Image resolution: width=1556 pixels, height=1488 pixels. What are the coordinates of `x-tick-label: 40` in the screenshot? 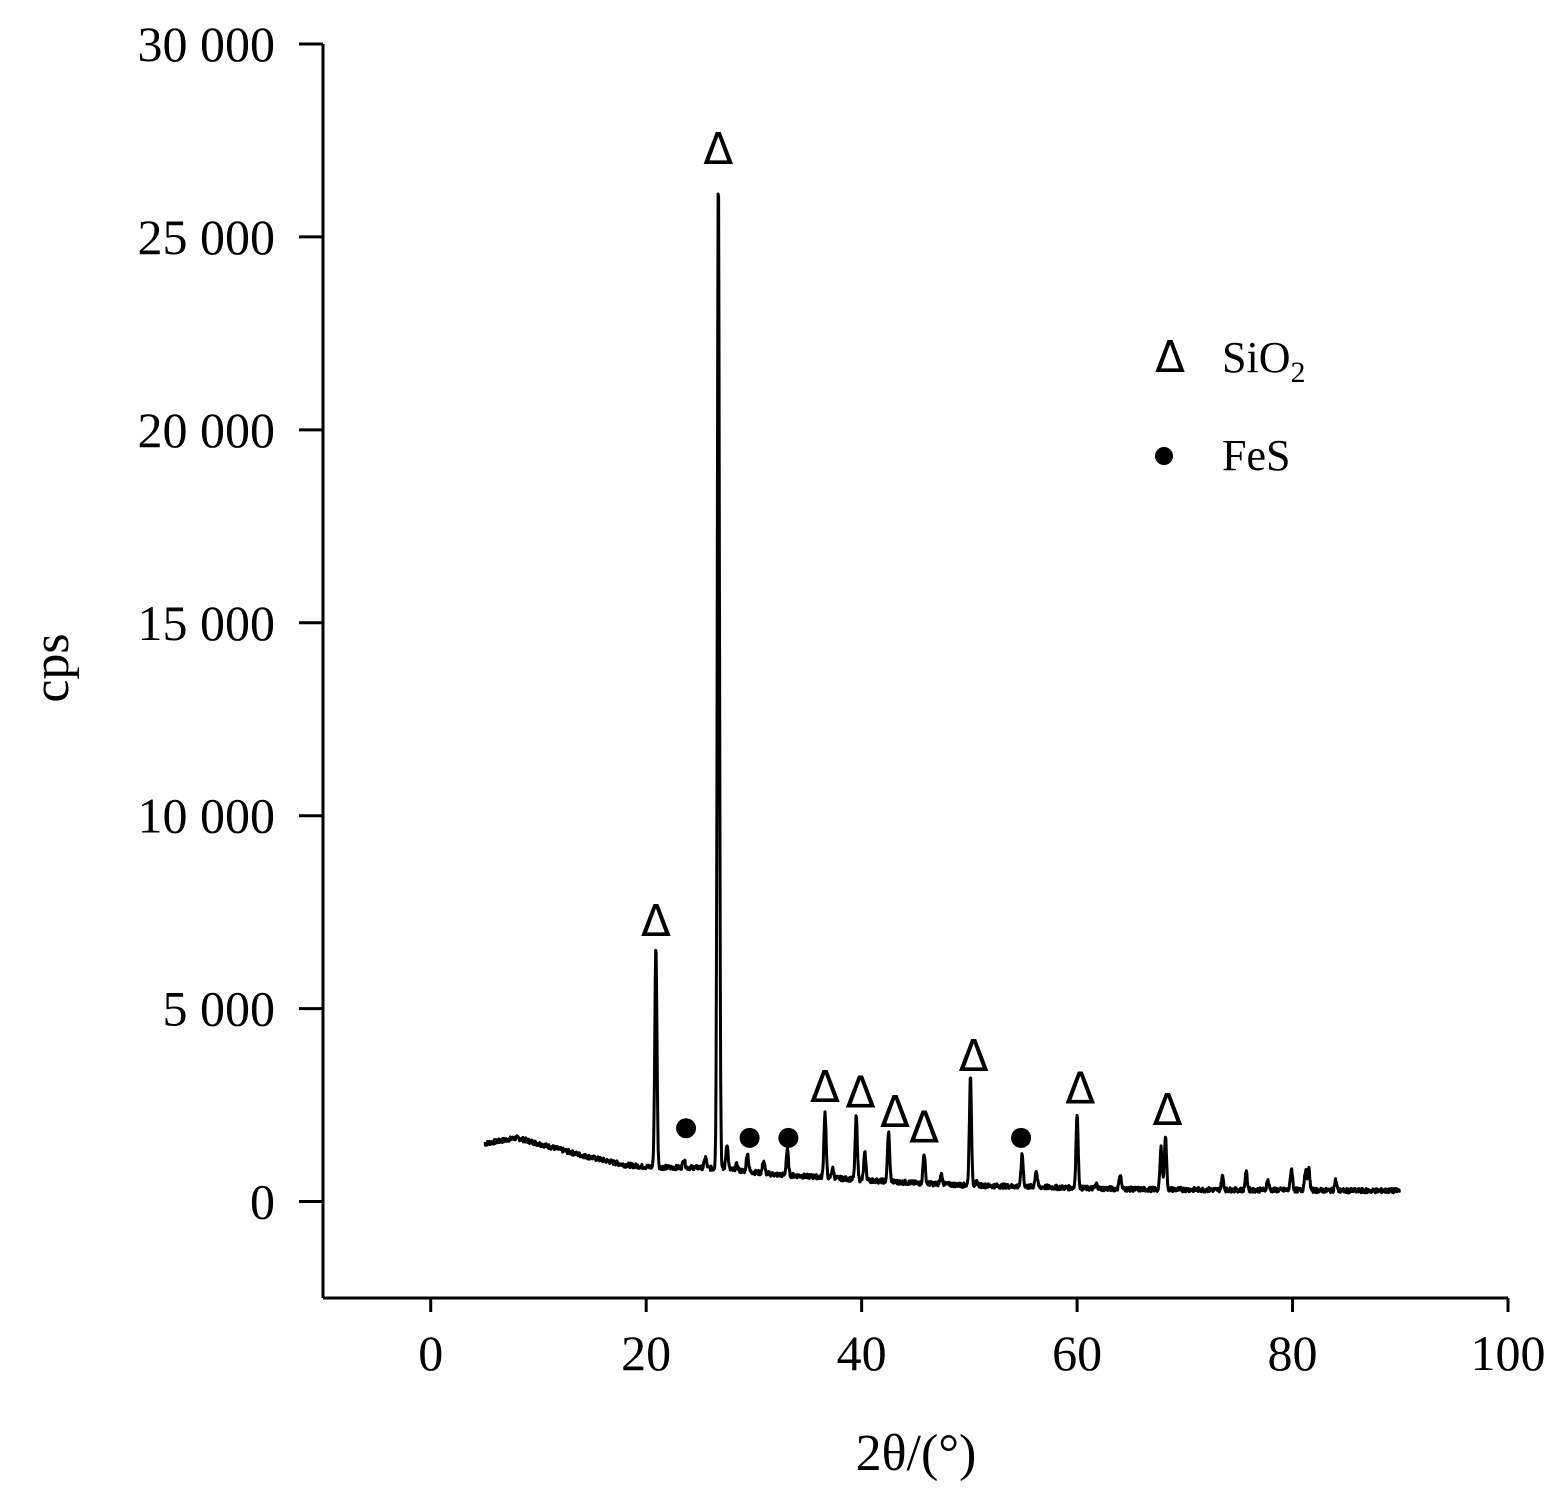 It's located at (862, 1353).